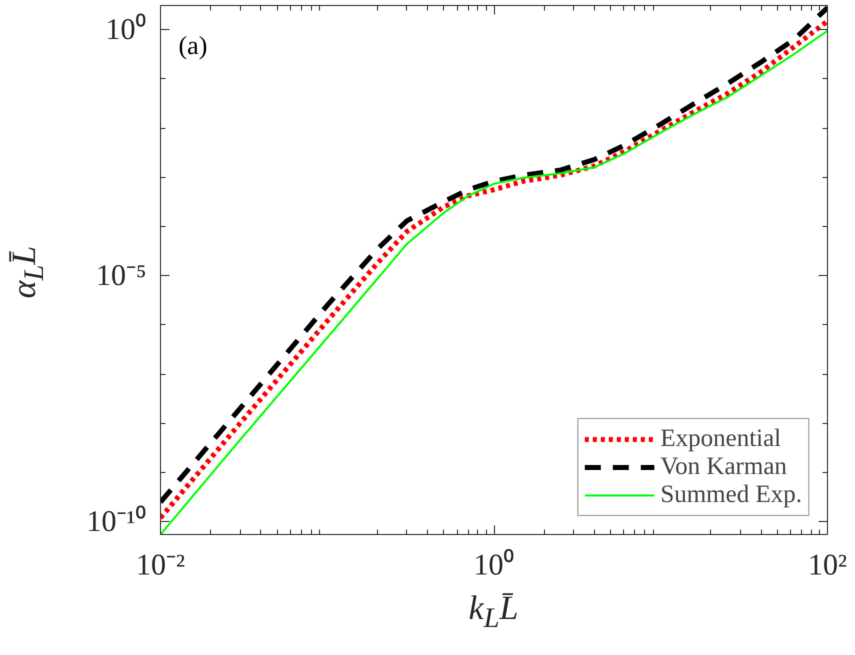 The width and height of the screenshot is (855, 655). I want to click on x-tick-label: 10⁻², so click(161, 565).